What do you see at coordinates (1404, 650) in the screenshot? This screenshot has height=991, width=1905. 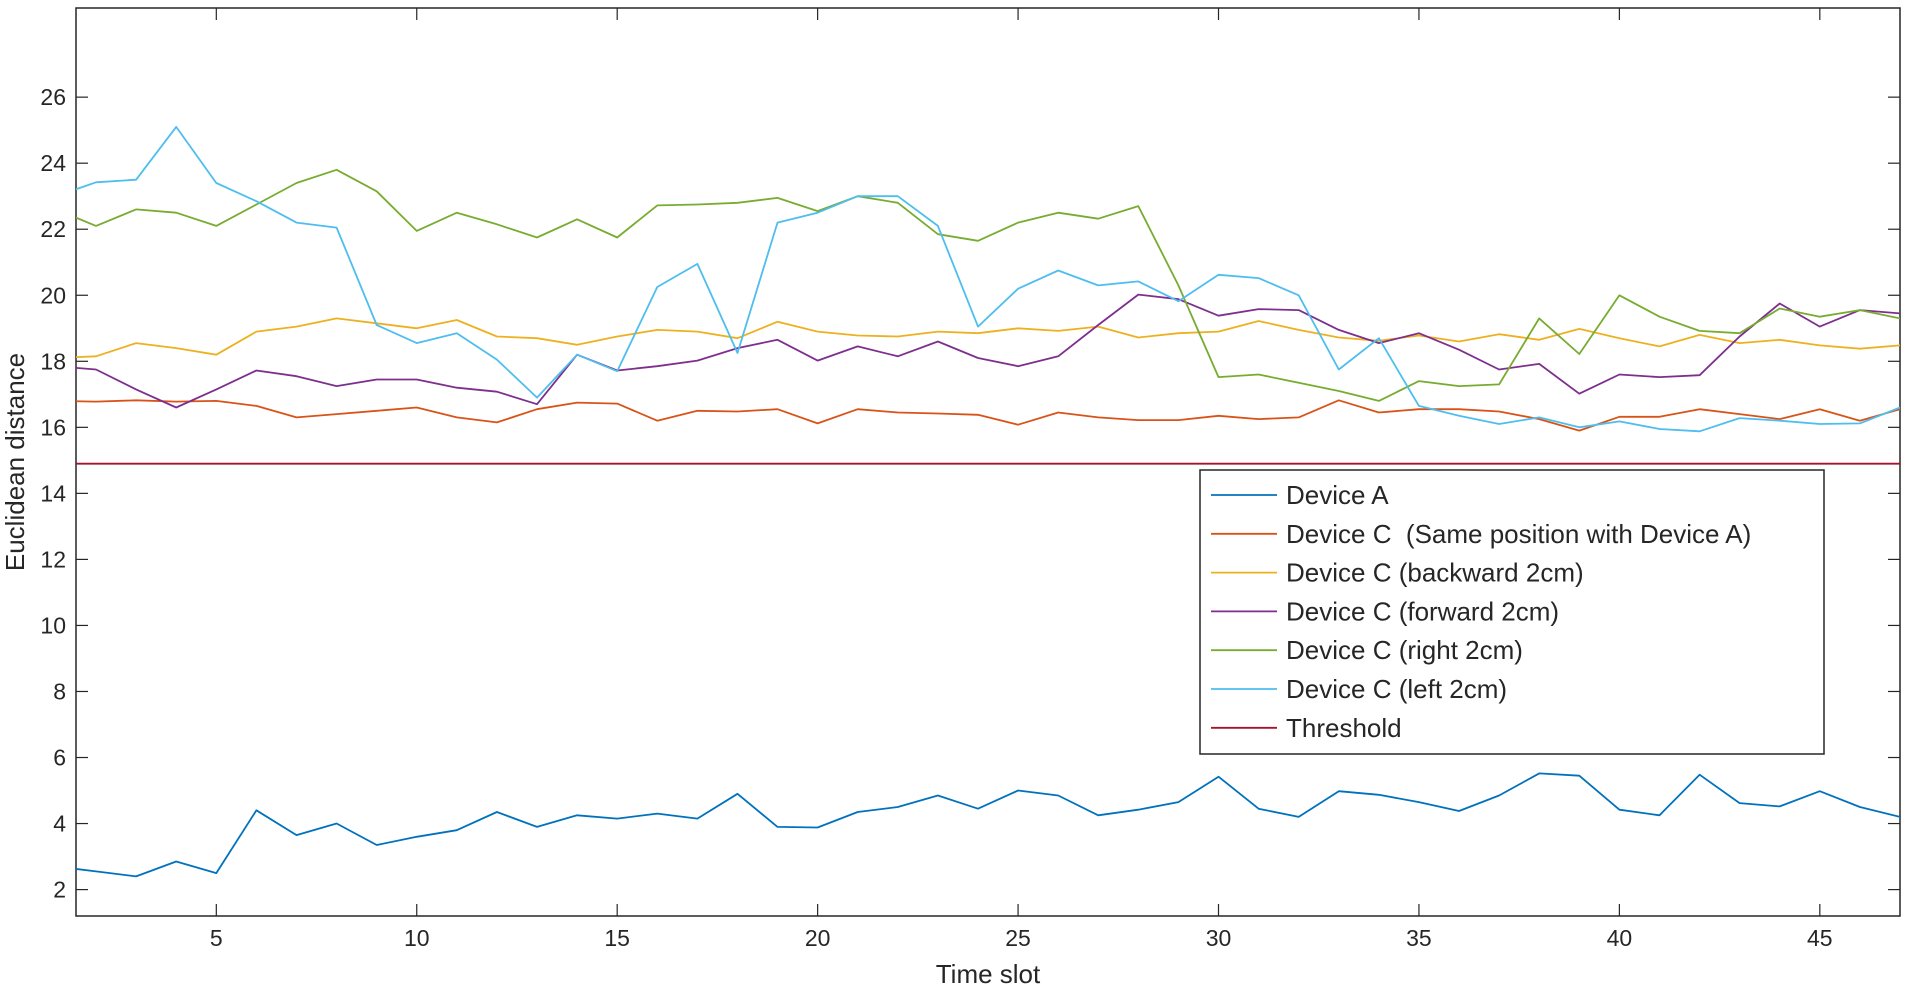 I see `legend-label-4: Device C (right 2cm)` at bounding box center [1404, 650].